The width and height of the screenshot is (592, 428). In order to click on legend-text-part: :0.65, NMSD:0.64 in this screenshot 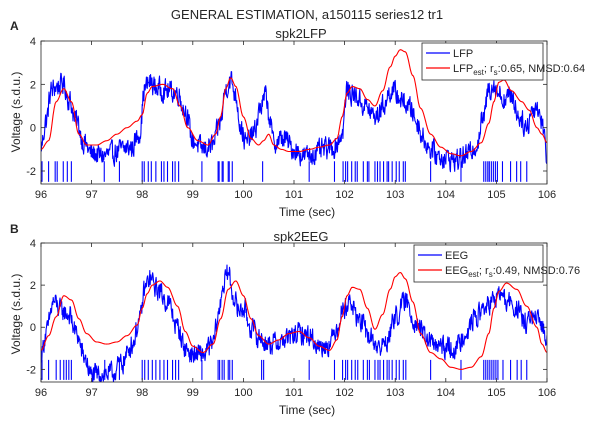, I will do `click(541, 69)`.